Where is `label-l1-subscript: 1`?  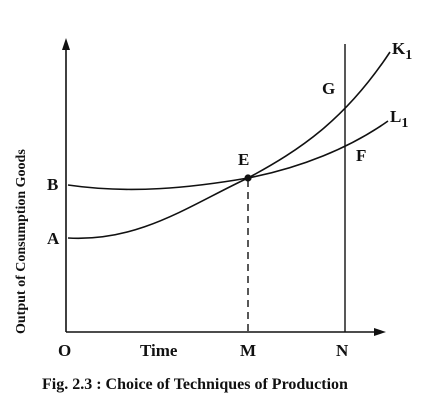
label-l1-subscript: 1 is located at coordinates (404, 123).